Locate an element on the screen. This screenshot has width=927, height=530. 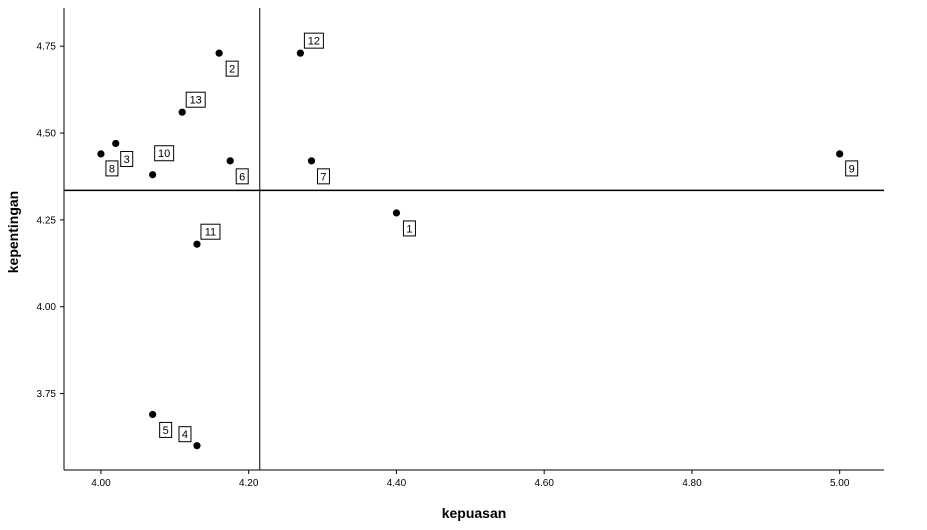
data-point-label: 13 is located at coordinates (196, 101).